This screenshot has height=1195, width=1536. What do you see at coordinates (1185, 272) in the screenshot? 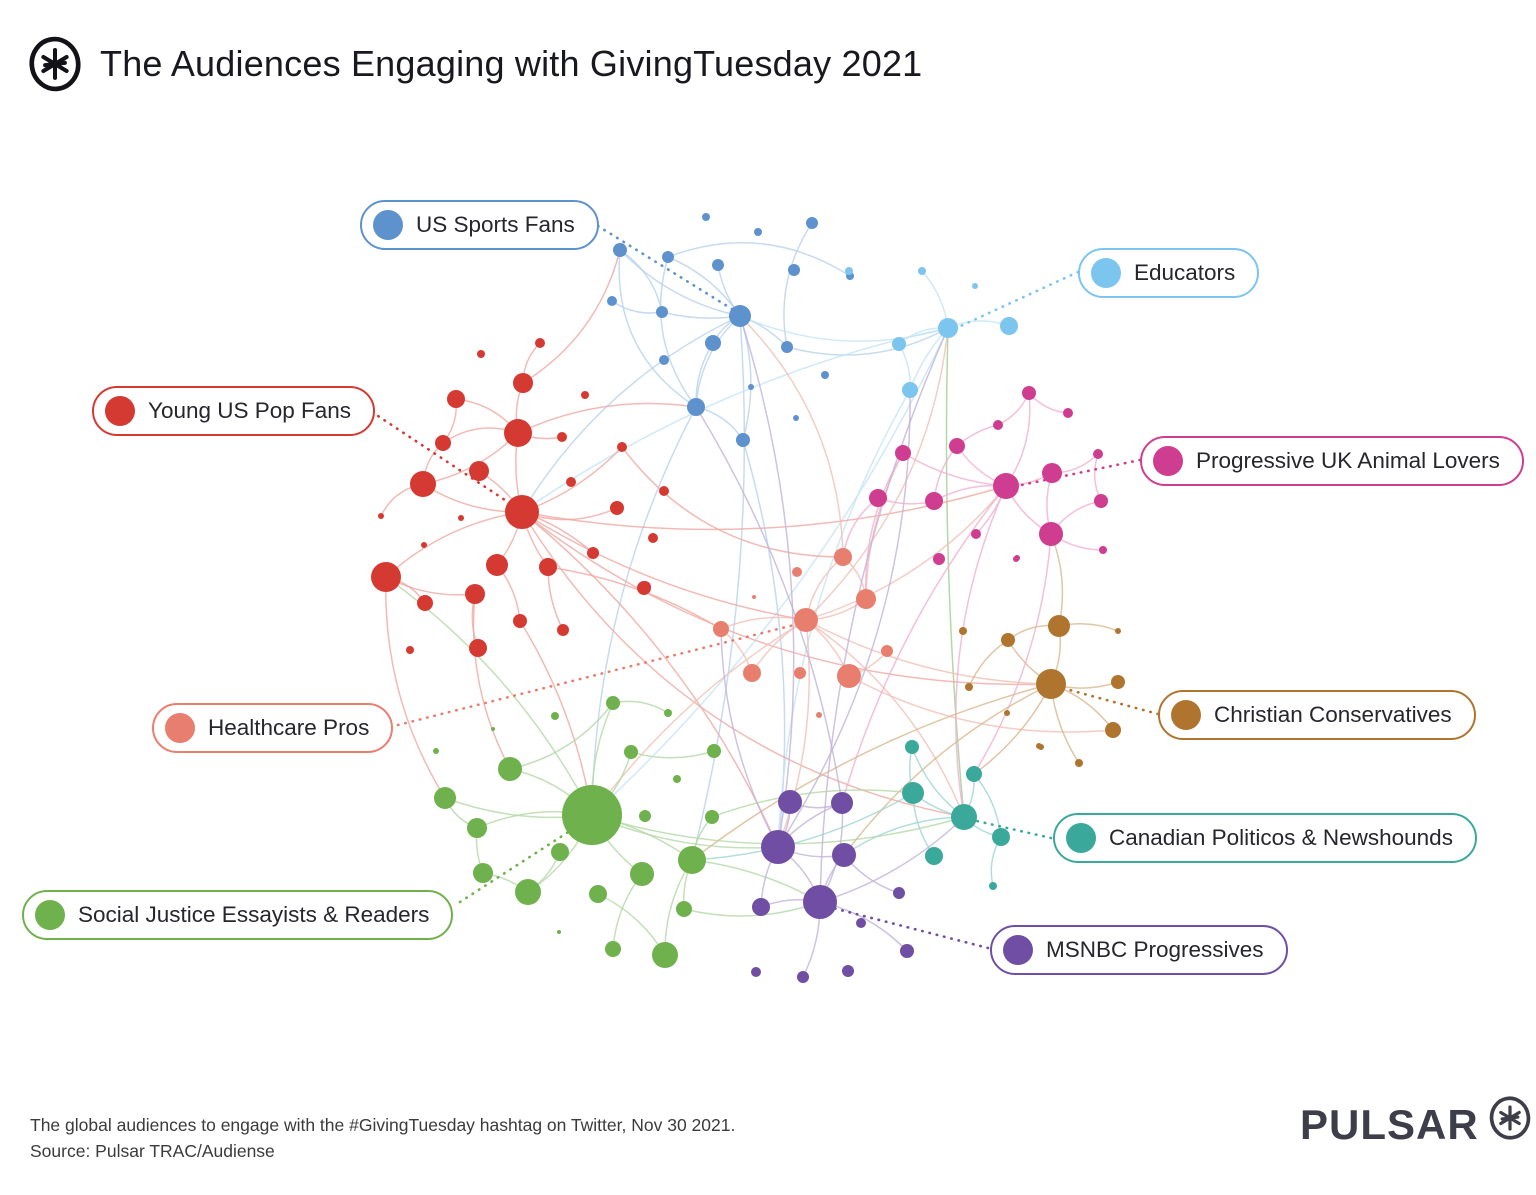
I see `audience-label-text: Educators` at bounding box center [1185, 272].